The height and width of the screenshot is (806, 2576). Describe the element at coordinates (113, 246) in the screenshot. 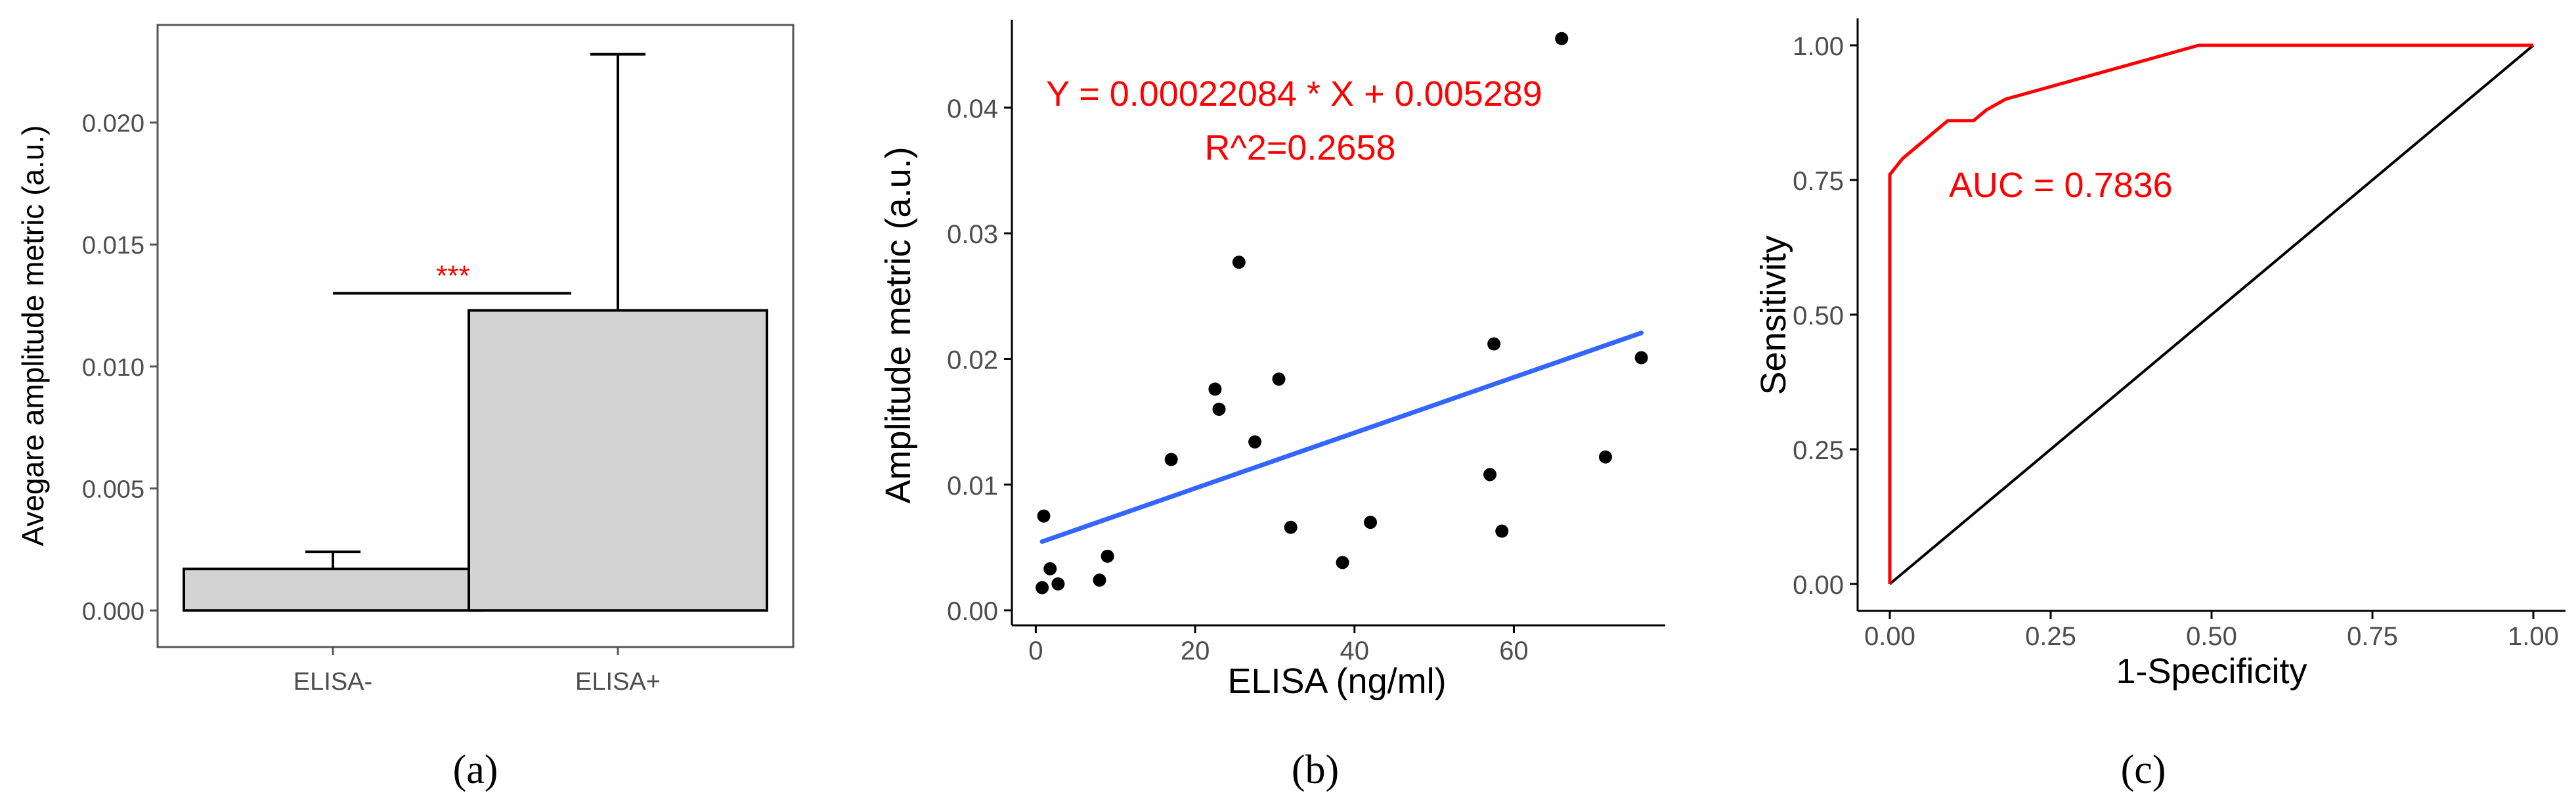

I see `panel-a-y-tick-label: 0.015` at that location.